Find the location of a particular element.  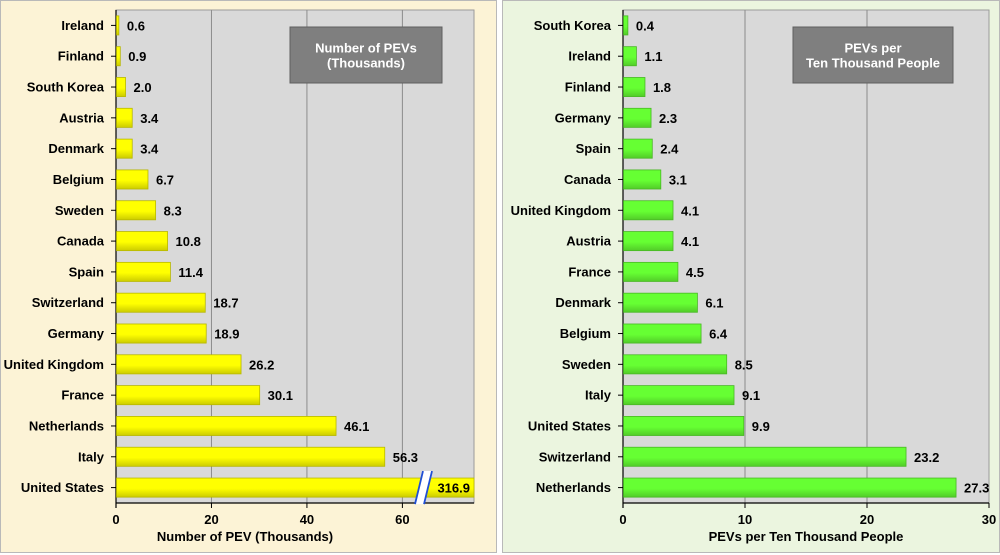

category-label-12: France is located at coordinates (82, 395).